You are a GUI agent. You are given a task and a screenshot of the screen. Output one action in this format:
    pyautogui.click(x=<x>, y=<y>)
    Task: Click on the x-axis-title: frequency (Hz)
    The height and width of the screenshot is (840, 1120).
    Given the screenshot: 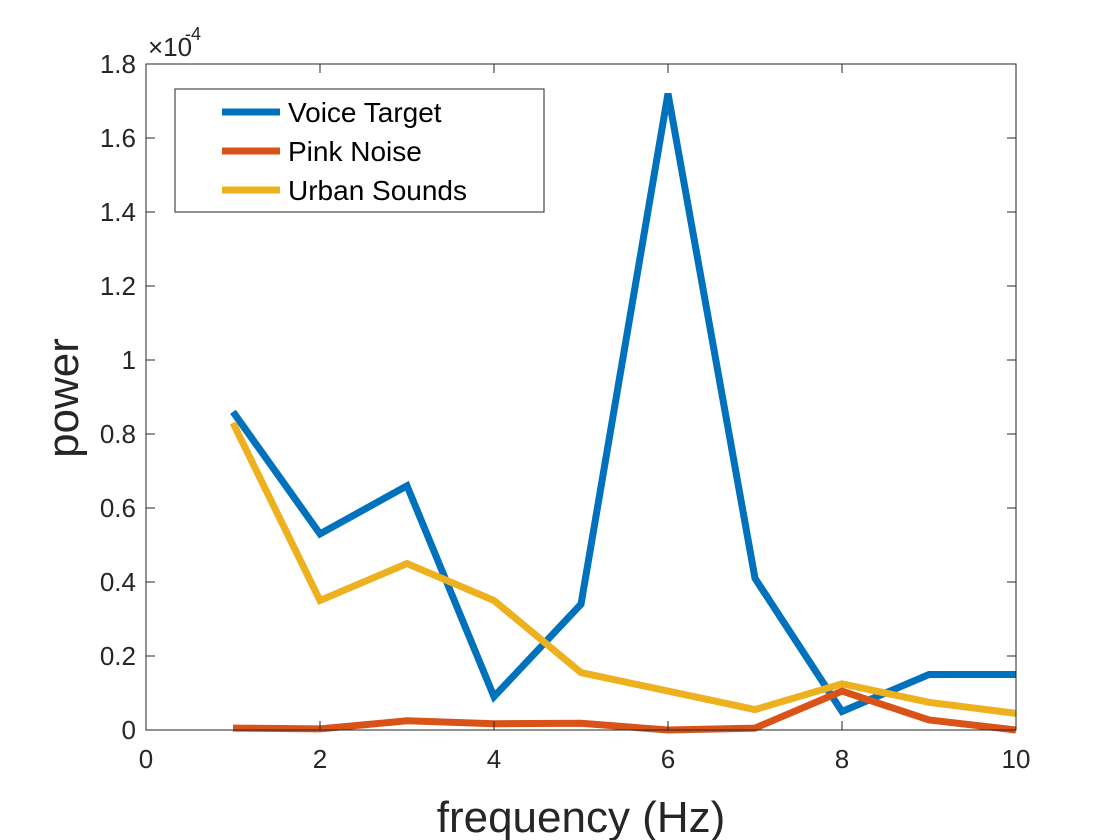 What is the action you would take?
    pyautogui.click(x=581, y=816)
    